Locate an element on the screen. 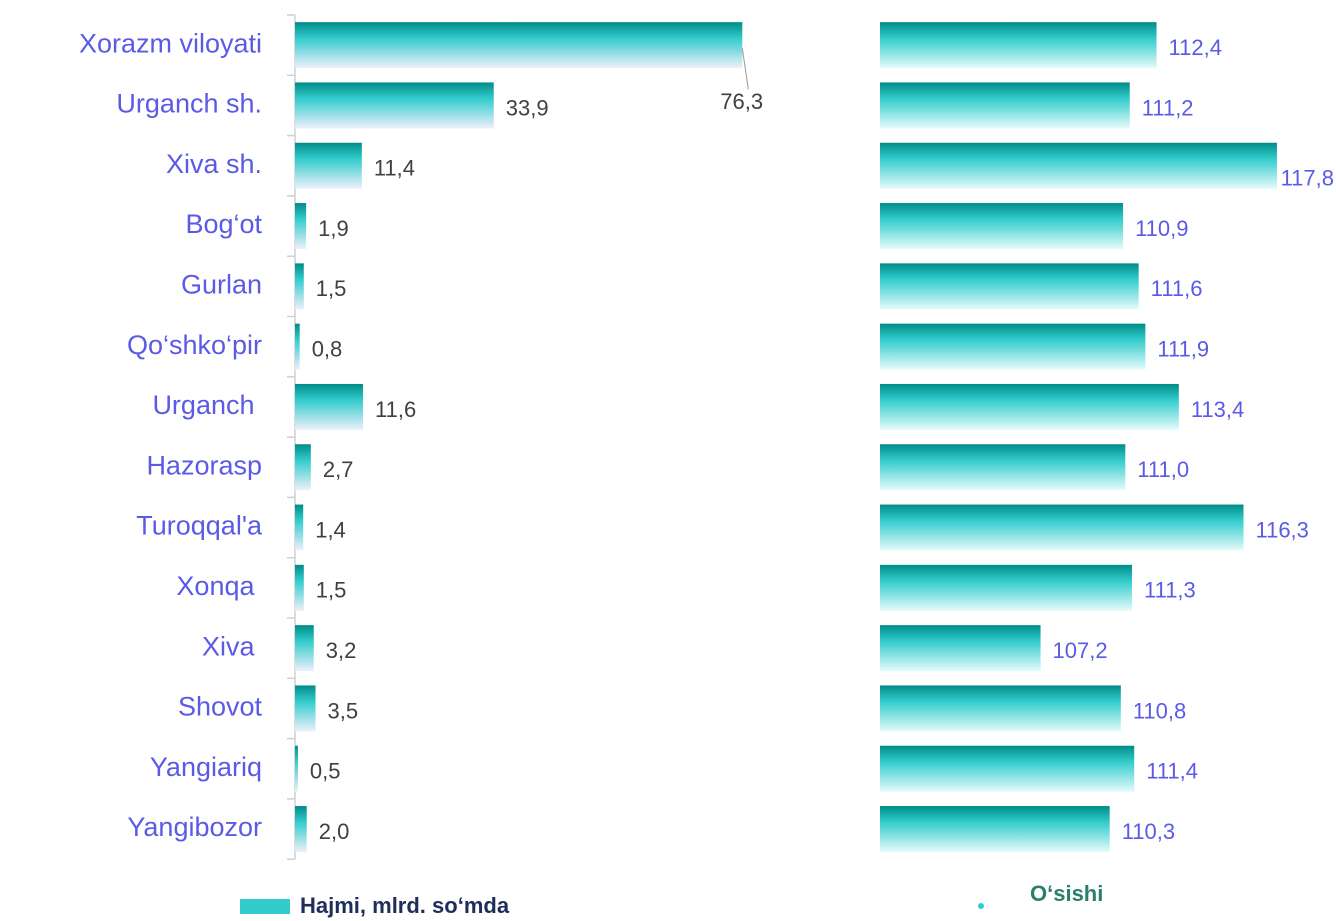 The image size is (1336, 921). category-label: Gurlan is located at coordinates (221, 284).